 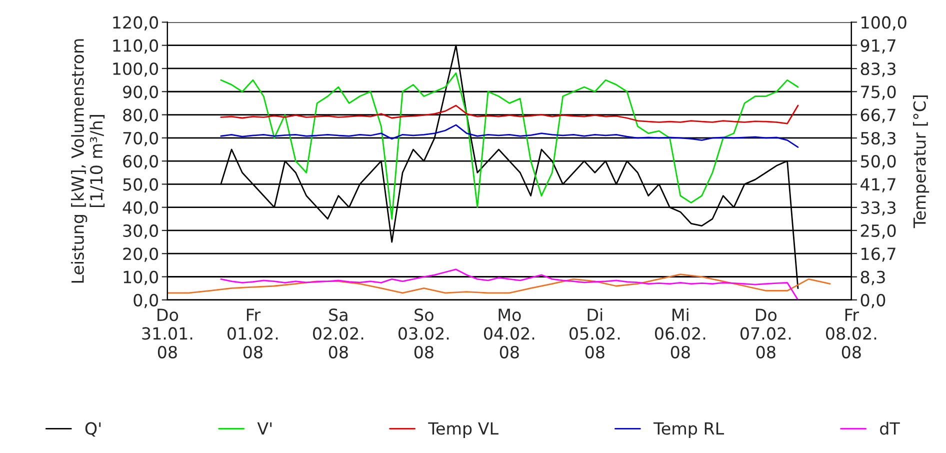 What do you see at coordinates (135, 46) in the screenshot?
I see `y-tick-label: 110,0` at bounding box center [135, 46].